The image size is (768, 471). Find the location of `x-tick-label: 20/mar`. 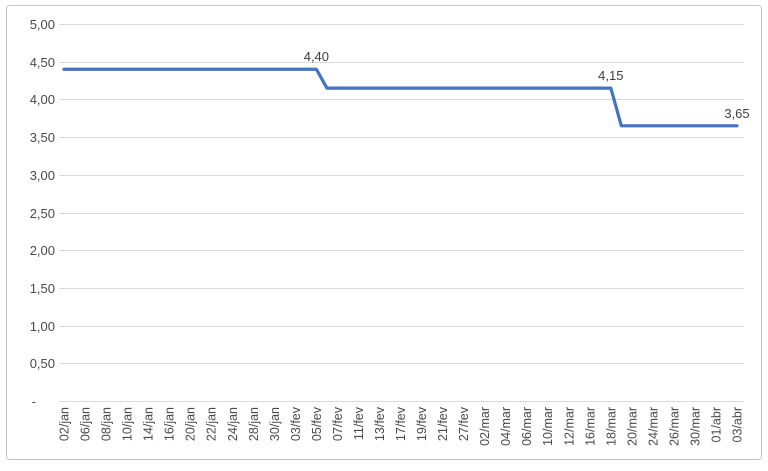

x-tick-label: 20/mar is located at coordinates (632, 426).